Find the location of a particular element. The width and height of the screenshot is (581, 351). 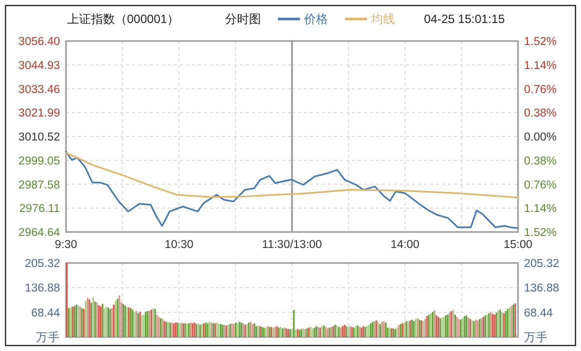

y-tick-label: 2964.64 is located at coordinates (39, 233).